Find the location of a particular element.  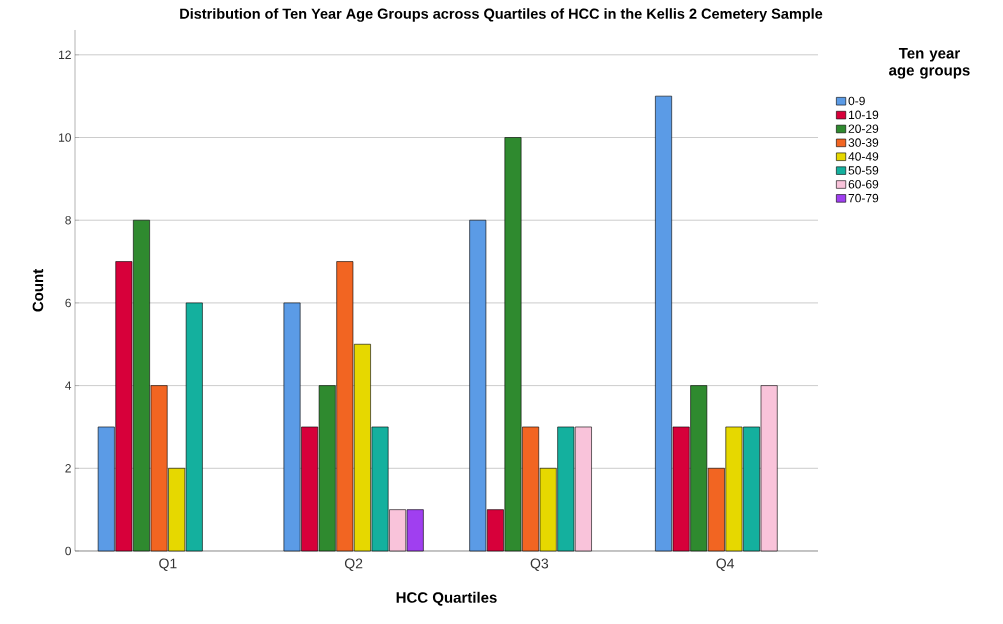

chart-title: Distribution of Ten Year Age Groups across Quartiles of HCC in the Kellis 2 Cemetery Sample is located at coordinates (501, 15).